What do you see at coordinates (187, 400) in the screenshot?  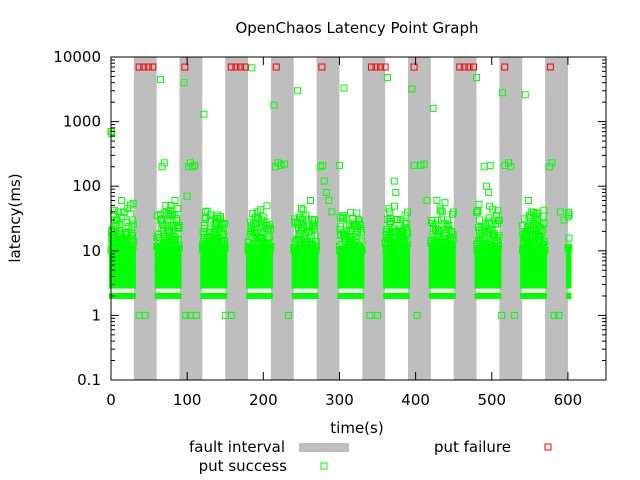 I see `x-tick-label: 100` at bounding box center [187, 400].